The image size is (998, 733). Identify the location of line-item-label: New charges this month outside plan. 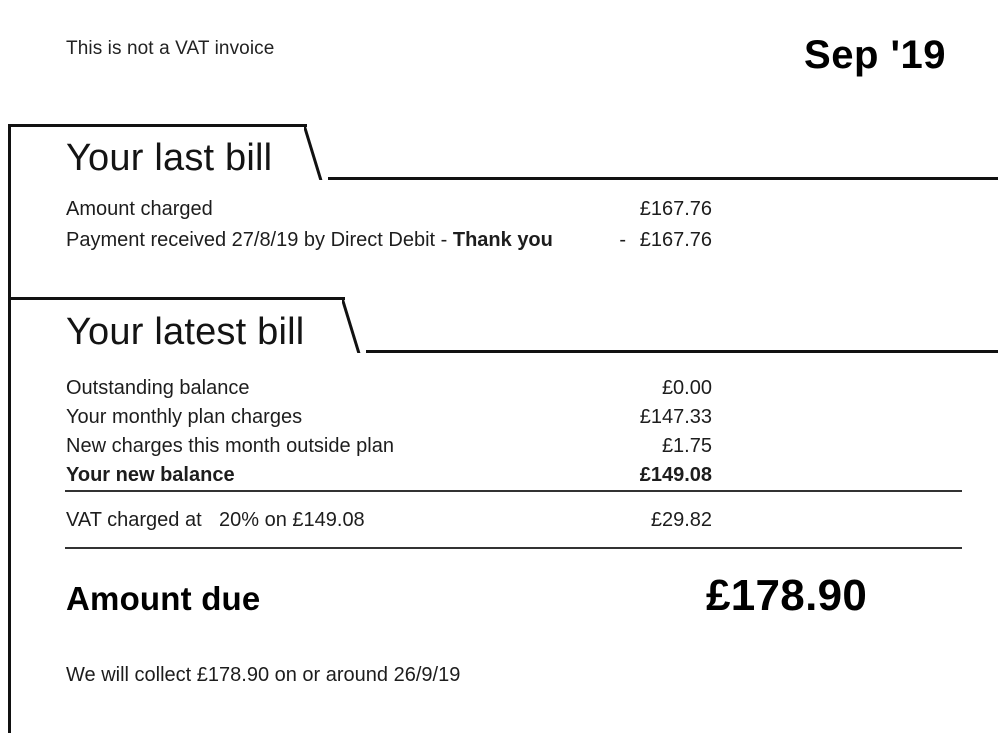
(230, 446).